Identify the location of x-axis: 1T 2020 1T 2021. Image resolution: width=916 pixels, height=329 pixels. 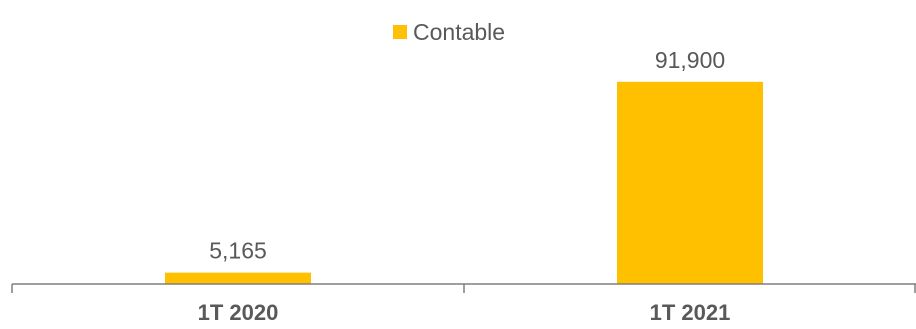
(463, 304).